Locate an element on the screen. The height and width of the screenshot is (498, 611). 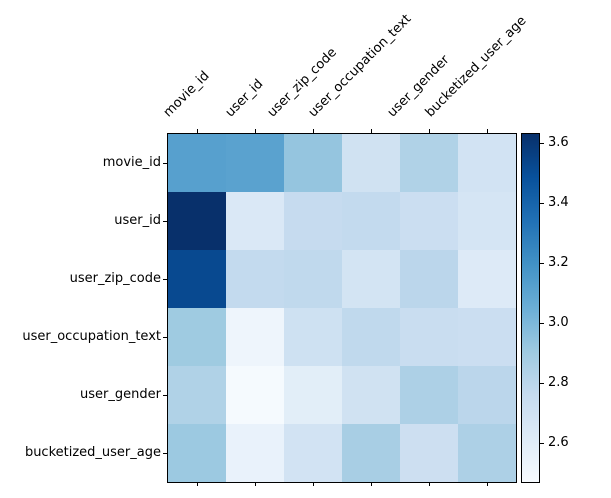
y-tick-label: user_zip_code is located at coordinates (115, 278).